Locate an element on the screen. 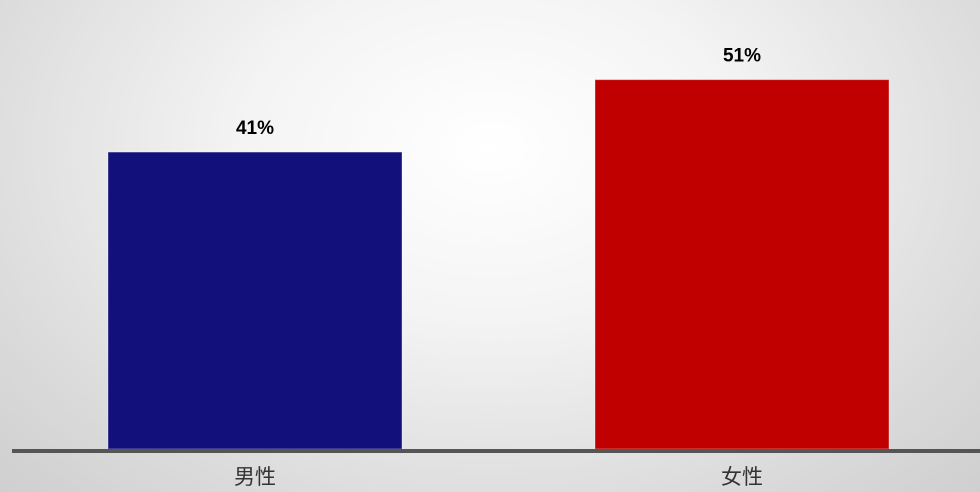  category-label-1: 男性 is located at coordinates (255, 477).